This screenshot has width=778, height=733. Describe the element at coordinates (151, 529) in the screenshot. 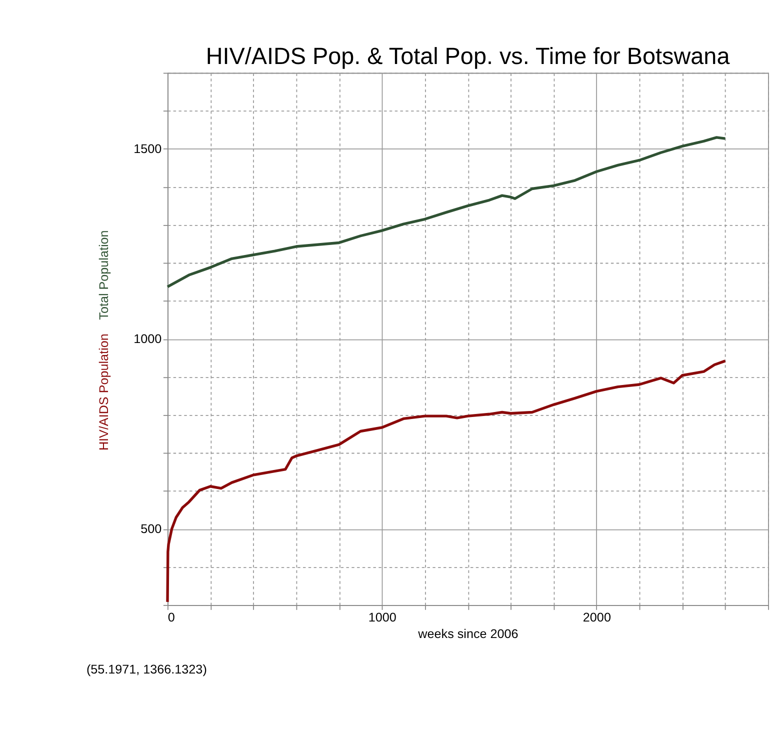

I see `y-tick-label: 500` at that location.